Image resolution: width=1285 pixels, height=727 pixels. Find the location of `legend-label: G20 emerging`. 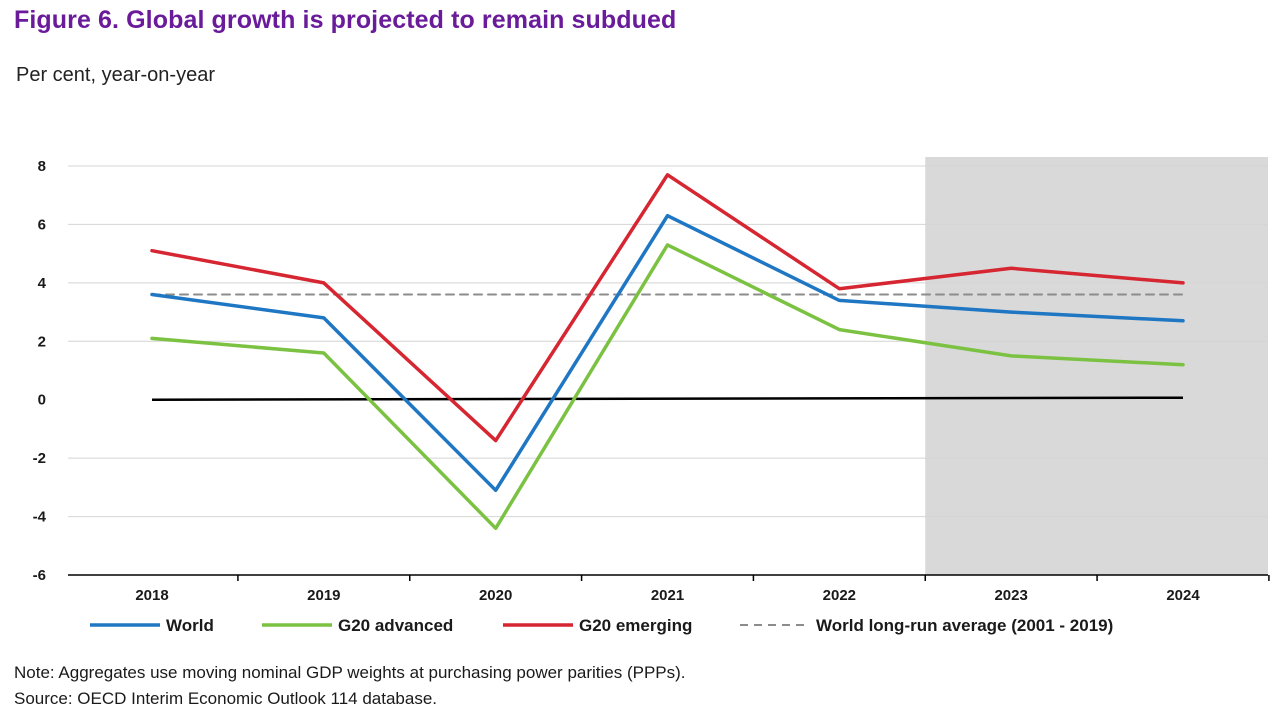

legend-label: G20 emerging is located at coordinates (635, 625).